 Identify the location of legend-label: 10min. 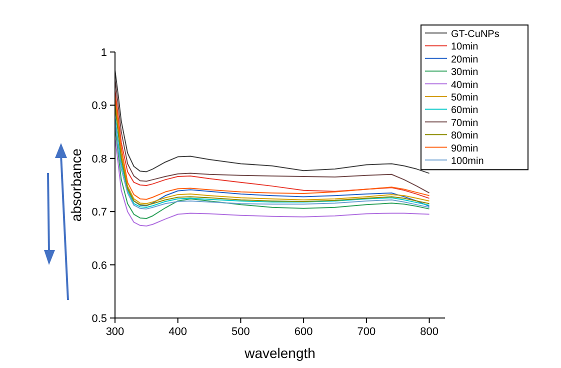
(464, 47).